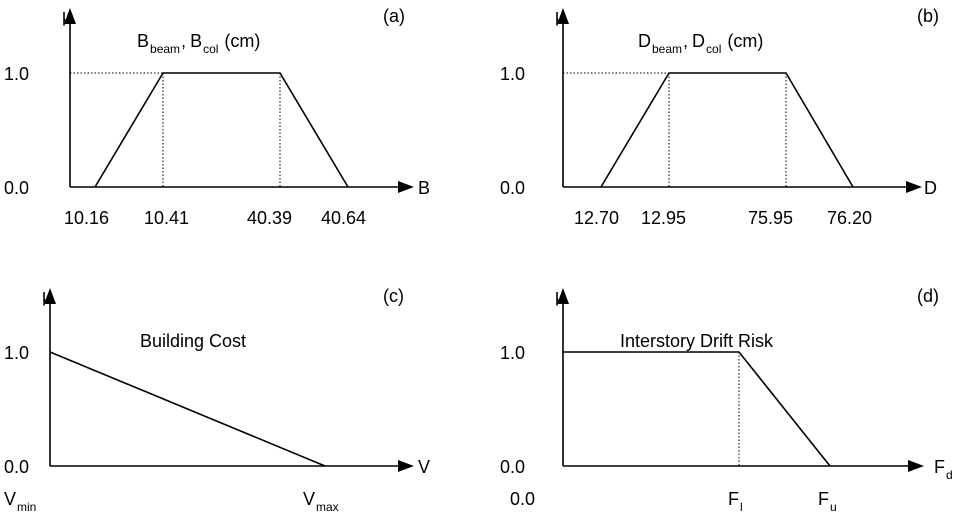  I want to click on panel-d-xtick-origin: 0.0, so click(522, 499).